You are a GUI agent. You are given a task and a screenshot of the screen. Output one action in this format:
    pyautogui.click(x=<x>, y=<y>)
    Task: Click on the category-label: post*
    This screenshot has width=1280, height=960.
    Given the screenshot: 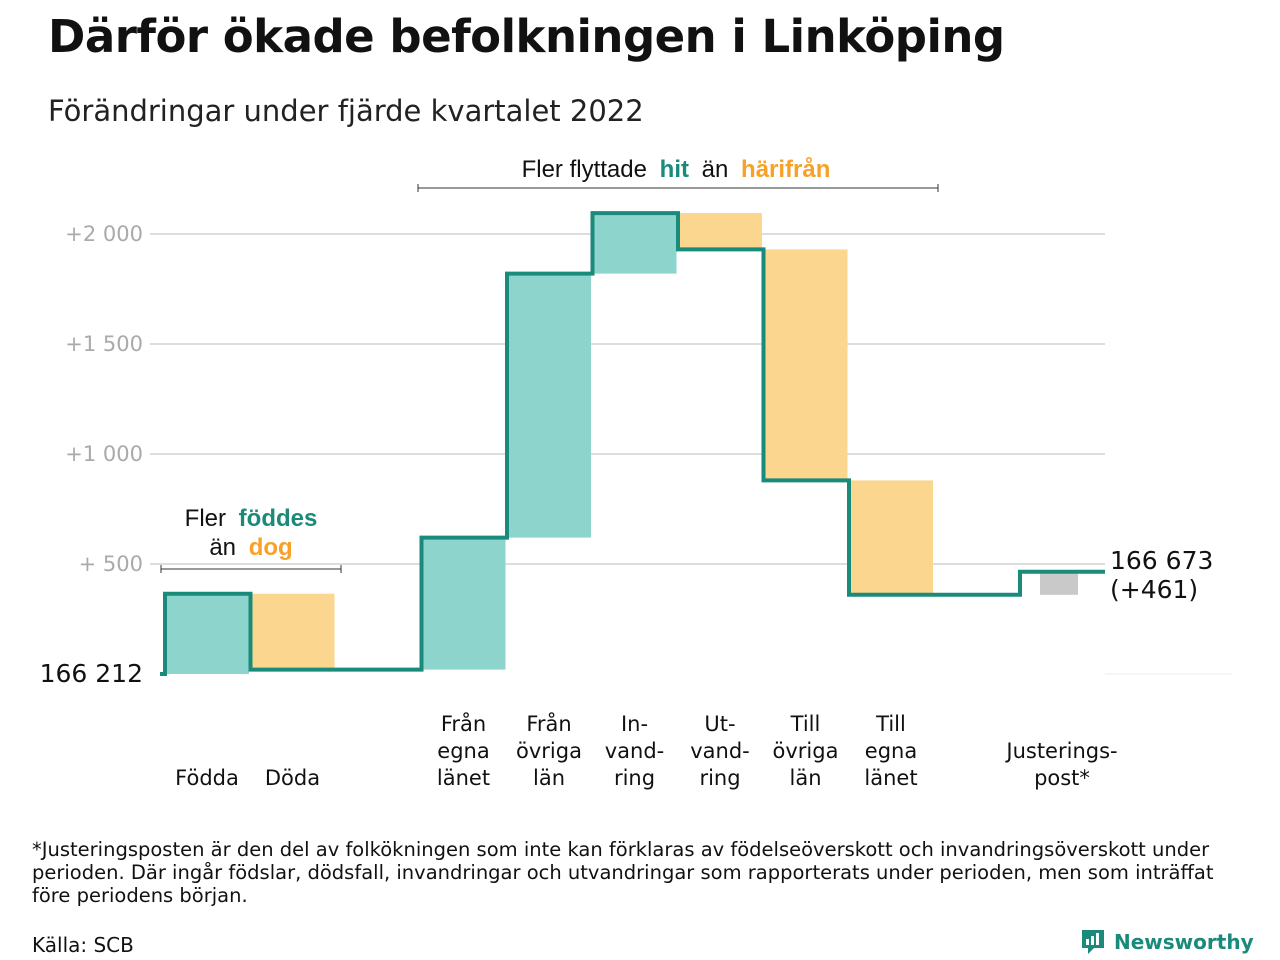 What is the action you would take?
    pyautogui.click(x=1062, y=778)
    